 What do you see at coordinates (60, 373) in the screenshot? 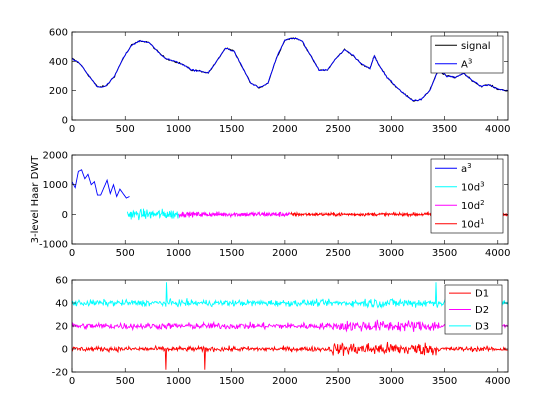
I see `y-tick-label: -20` at bounding box center [60, 373].